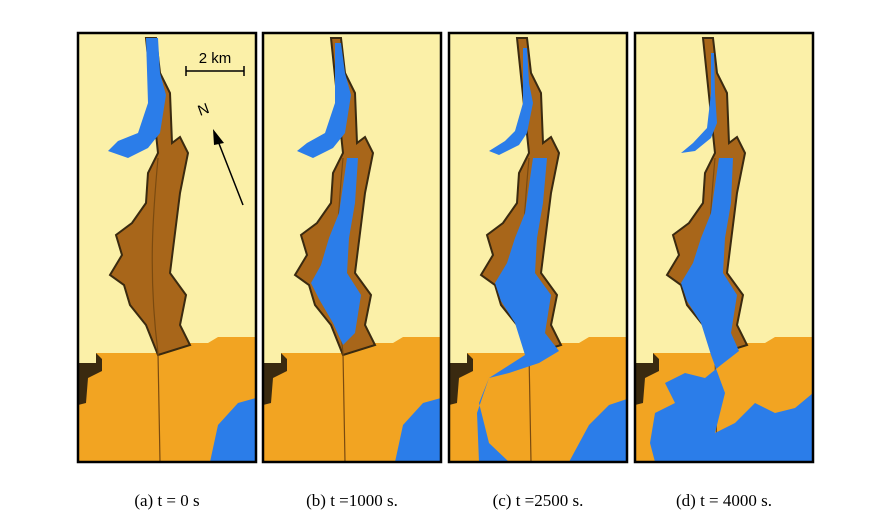 The height and width of the screenshot is (522, 869). Describe the element at coordinates (538, 500) in the screenshot. I see `caption: (c) t =2500 s.` at that location.